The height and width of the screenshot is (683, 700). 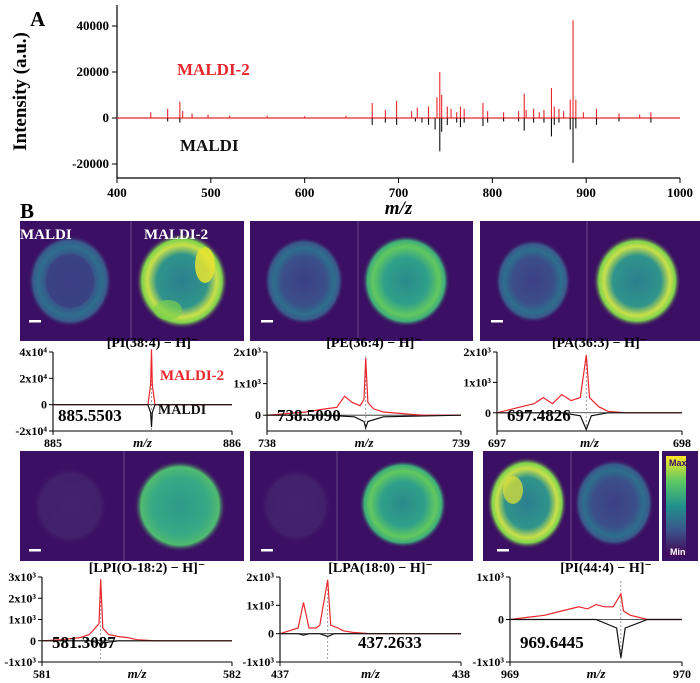 I want to click on colorbar-min-label: Min, so click(x=678, y=552).